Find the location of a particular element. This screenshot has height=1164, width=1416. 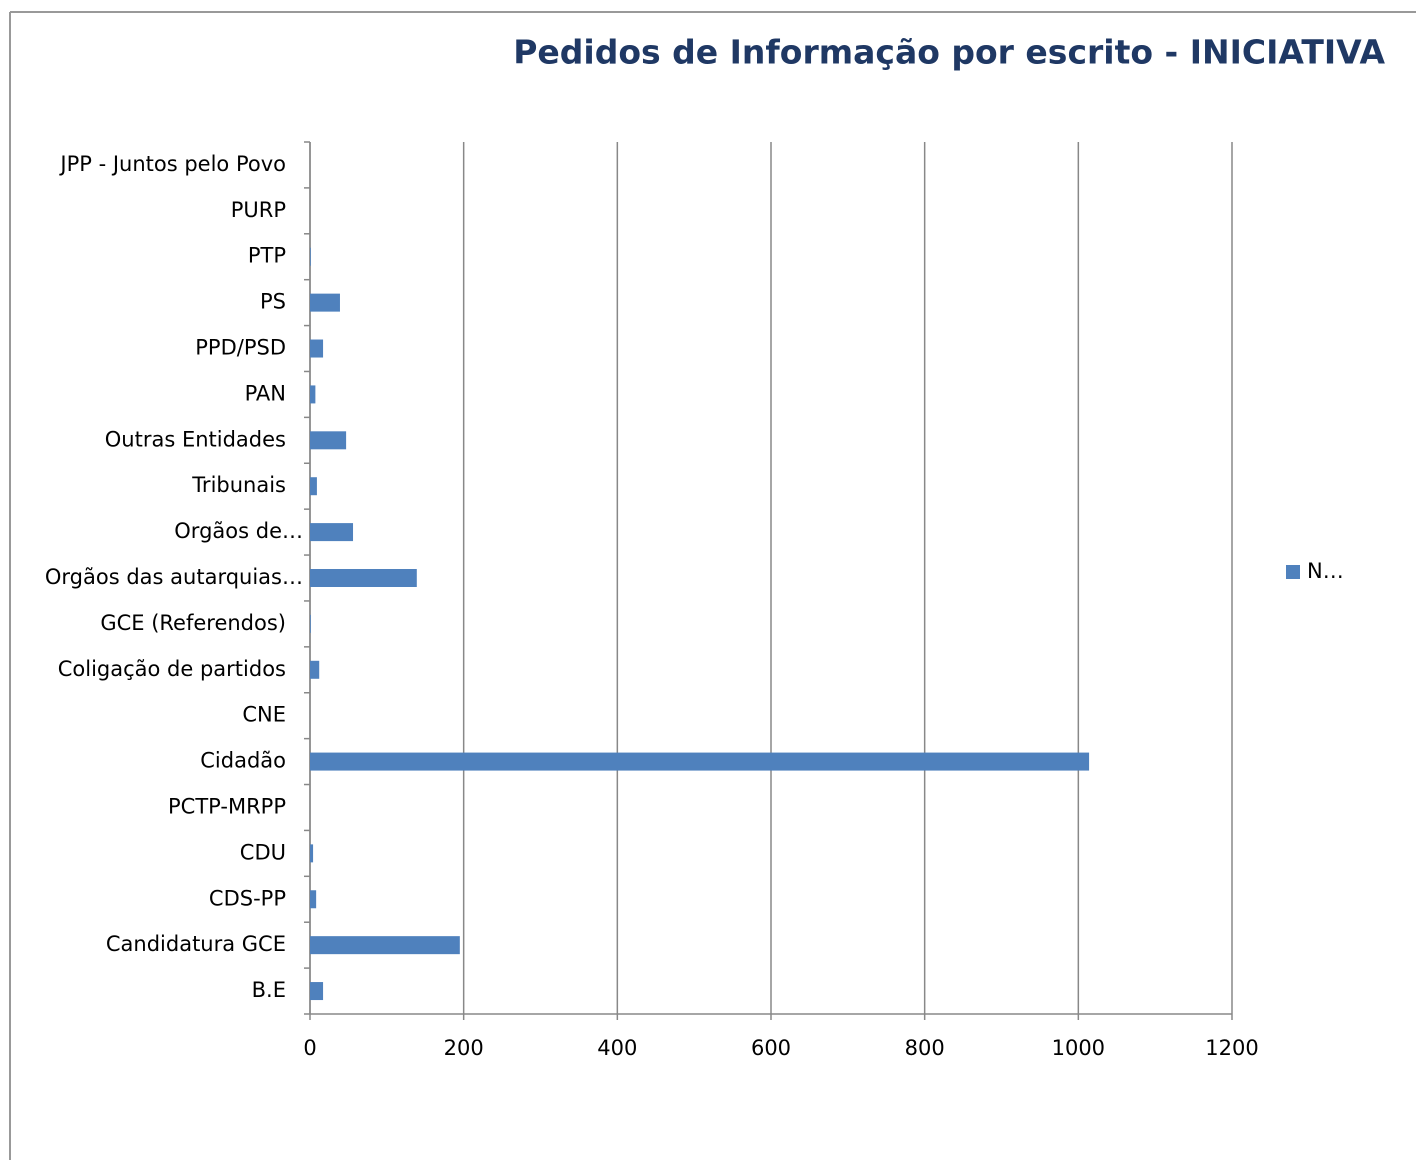

x-tick-label: 400 is located at coordinates (617, 1048).